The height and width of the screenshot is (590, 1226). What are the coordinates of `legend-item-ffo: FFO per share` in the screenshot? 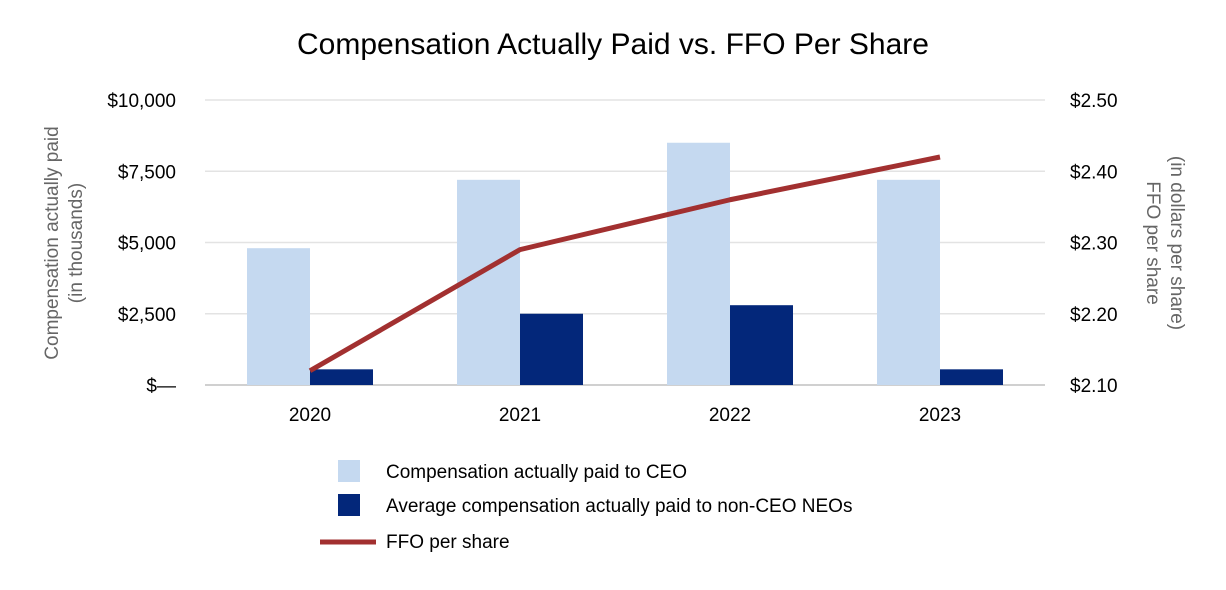 It's located at (415, 542).